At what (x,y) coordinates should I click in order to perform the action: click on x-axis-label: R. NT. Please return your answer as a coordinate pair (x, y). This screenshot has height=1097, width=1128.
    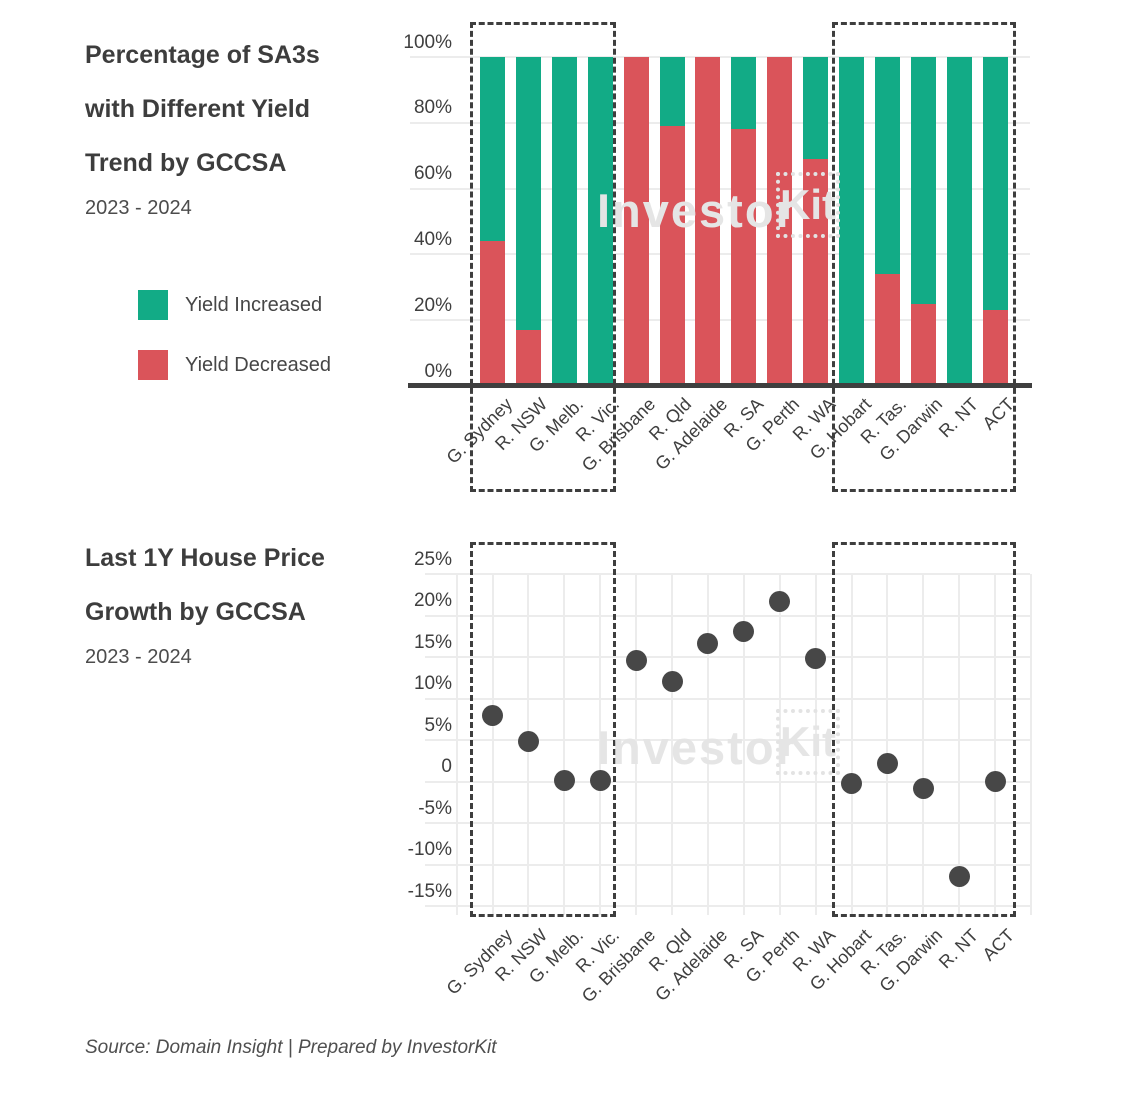
    Looking at the image, I should click on (958, 949).